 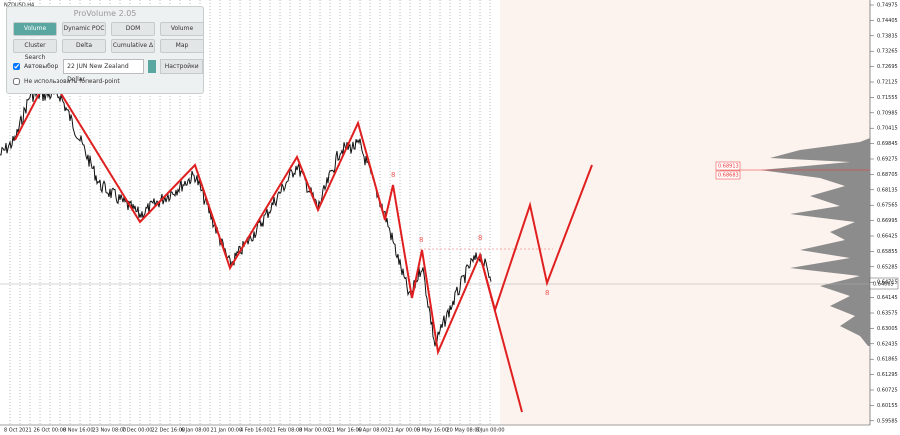 What do you see at coordinates (887, 314) in the screenshot?
I see `y-tick-label: 0.63575` at bounding box center [887, 314].